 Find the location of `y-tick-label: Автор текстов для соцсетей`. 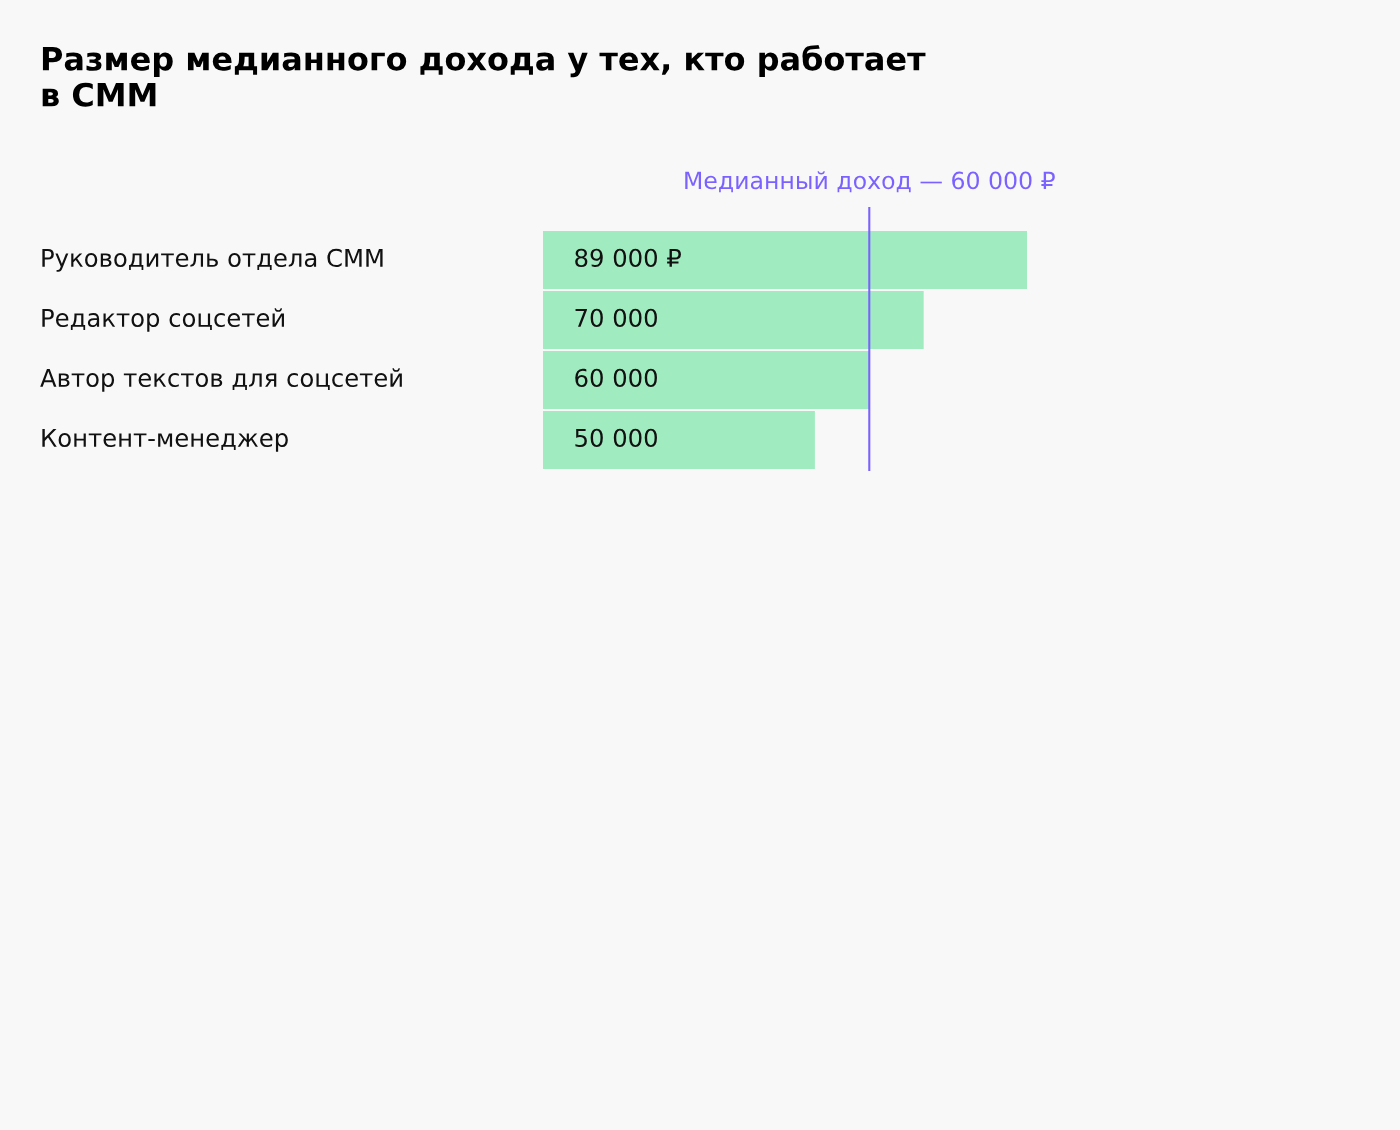

y-tick-label: Автор текстов для соцсетей is located at coordinates (221, 380).